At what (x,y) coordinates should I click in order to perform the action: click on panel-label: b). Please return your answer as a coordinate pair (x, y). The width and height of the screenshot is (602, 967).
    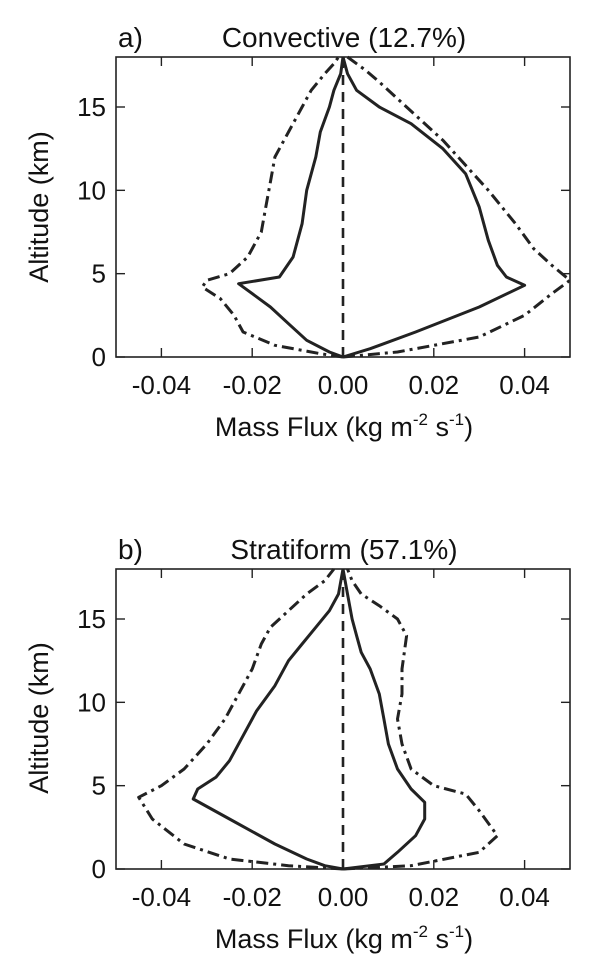
    Looking at the image, I should click on (130, 549).